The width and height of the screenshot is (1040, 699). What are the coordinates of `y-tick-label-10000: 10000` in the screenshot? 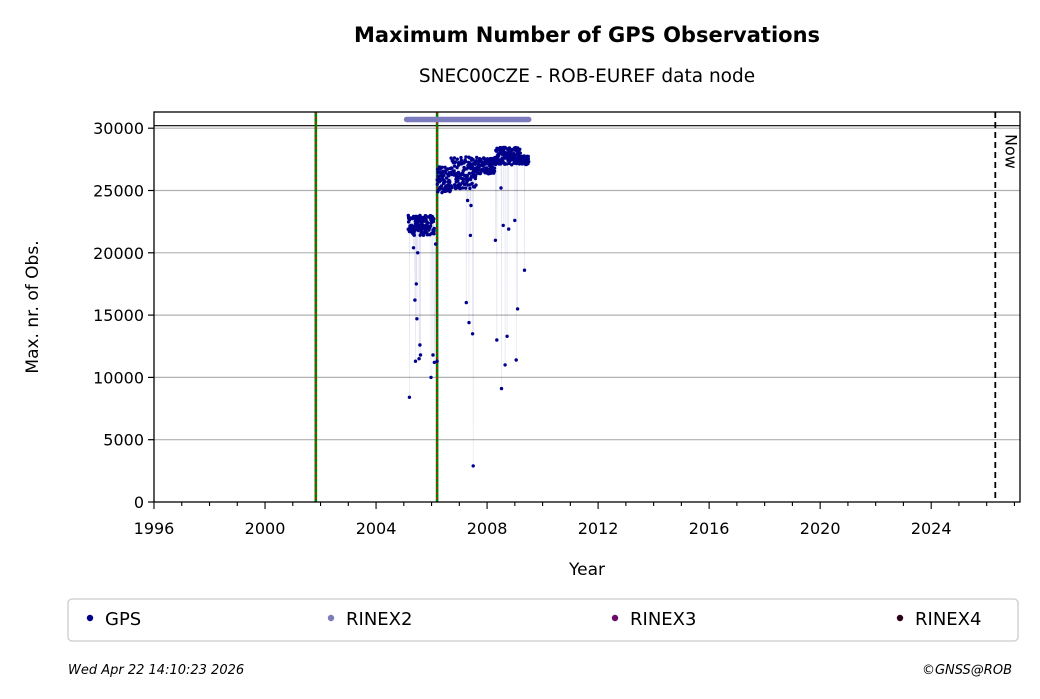 It's located at (118, 377).